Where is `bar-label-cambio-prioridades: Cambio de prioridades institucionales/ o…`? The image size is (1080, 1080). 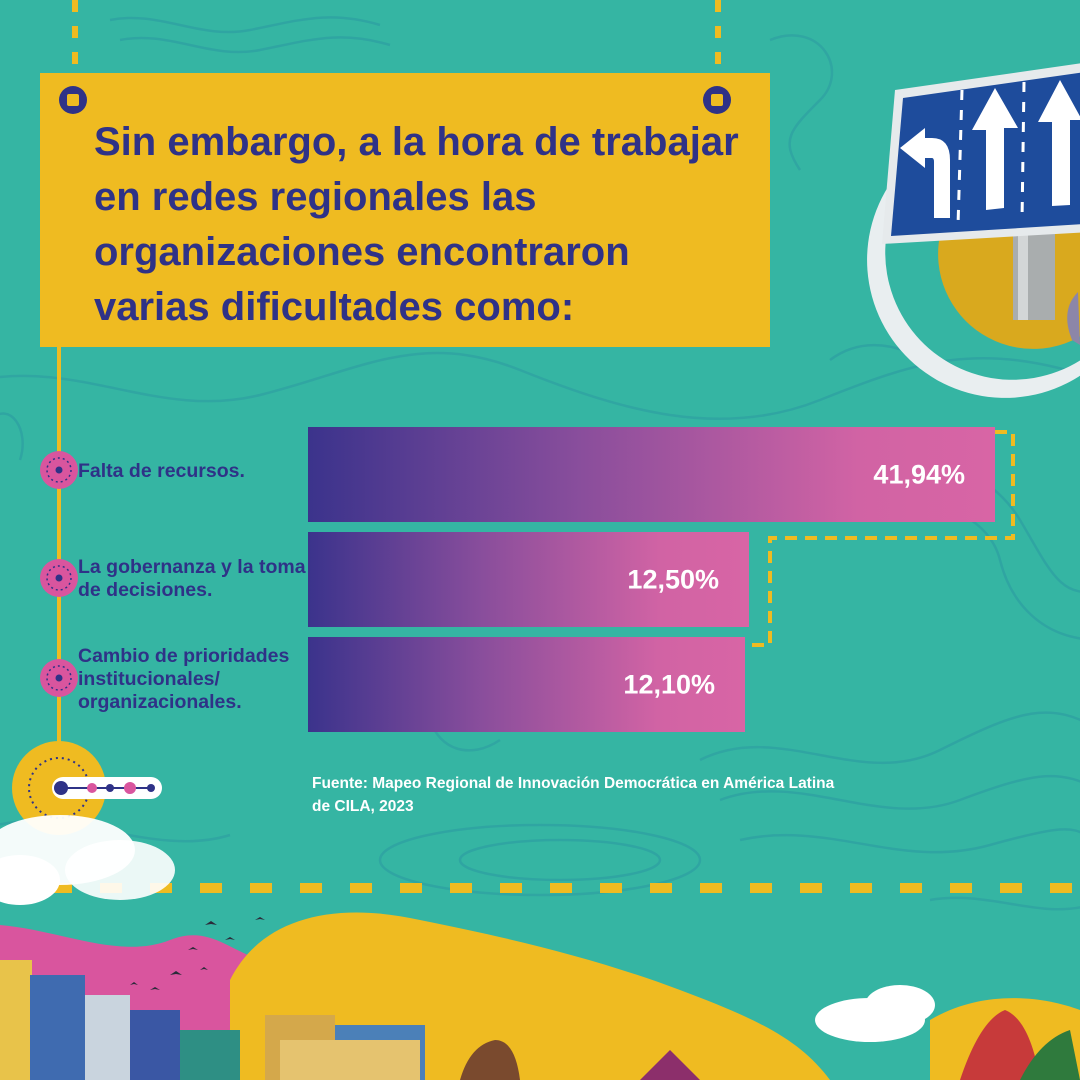 bar-label-cambio-prioridades: Cambio de prioridades institucionales/ o… is located at coordinates (184, 679).